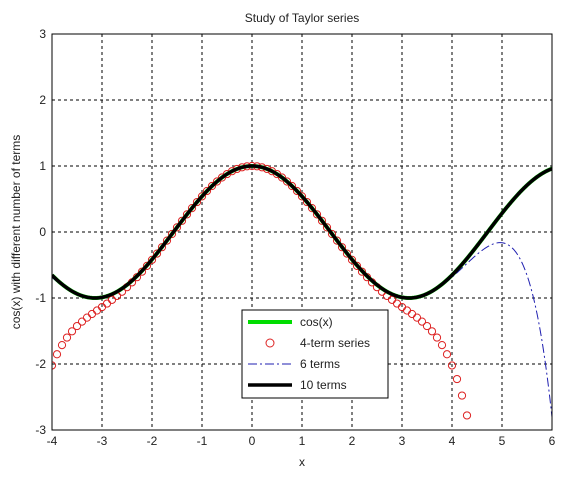 The image size is (583, 480). I want to click on y-tick-label: -1, so click(40, 298).